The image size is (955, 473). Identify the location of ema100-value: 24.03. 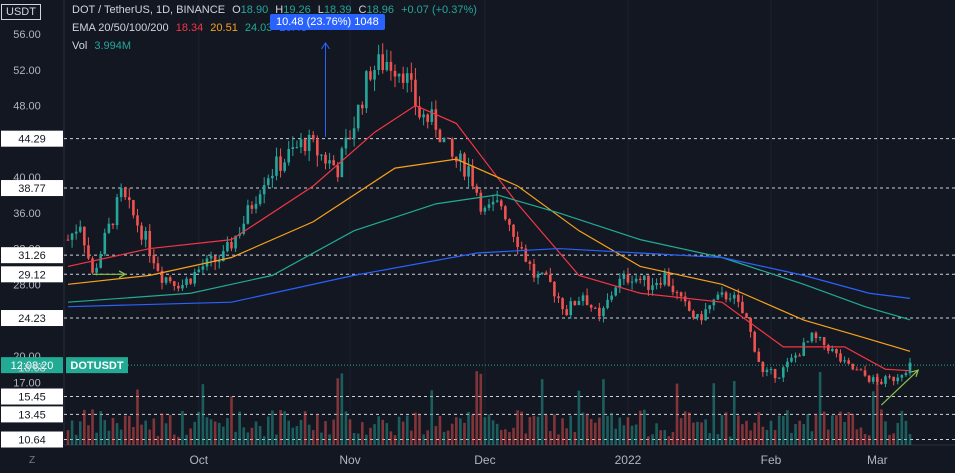
(258, 28).